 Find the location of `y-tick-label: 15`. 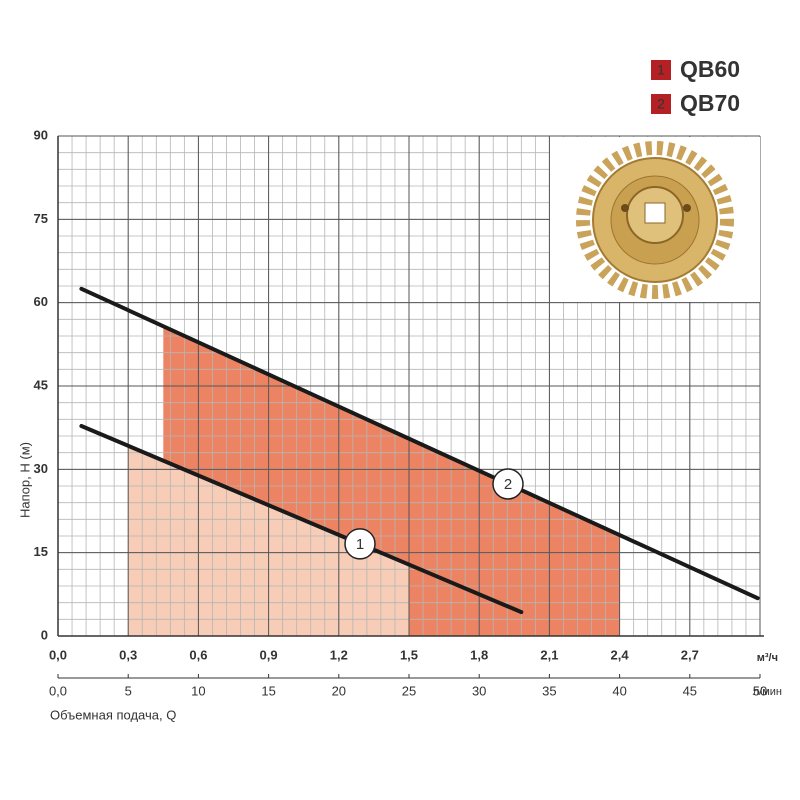

y-tick-label: 15 is located at coordinates (41, 551).